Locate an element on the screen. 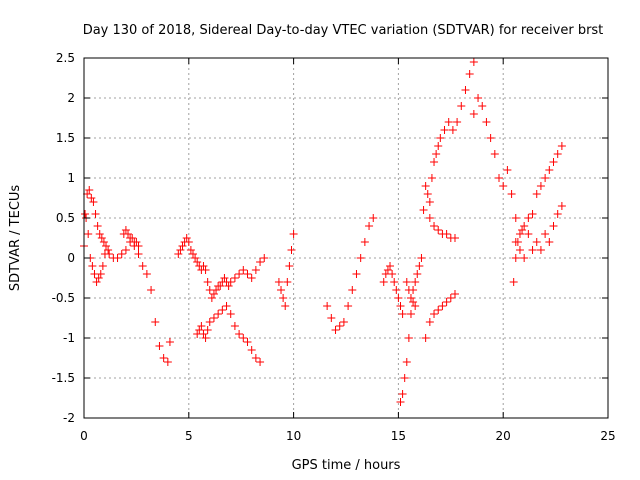  series-arc5 is located at coordinates (229, 334).